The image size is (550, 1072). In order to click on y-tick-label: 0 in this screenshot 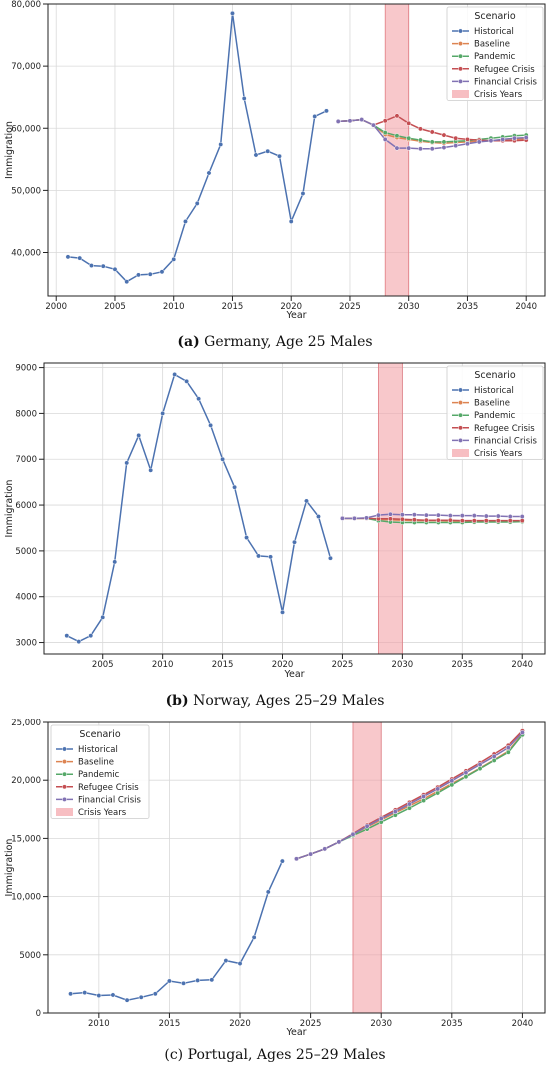, I will do `click(38, 1014)`.